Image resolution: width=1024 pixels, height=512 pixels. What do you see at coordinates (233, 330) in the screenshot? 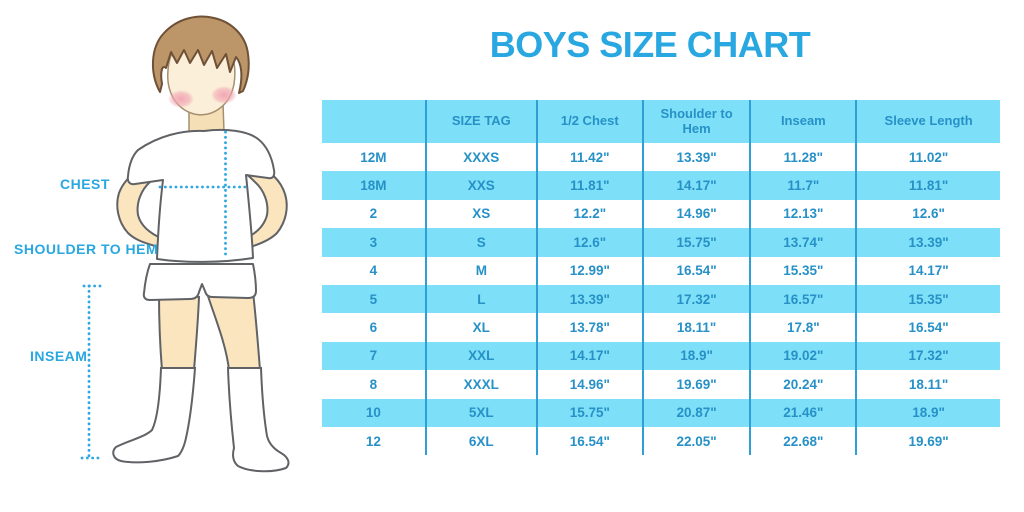
I see `boy-right-leg` at bounding box center [233, 330].